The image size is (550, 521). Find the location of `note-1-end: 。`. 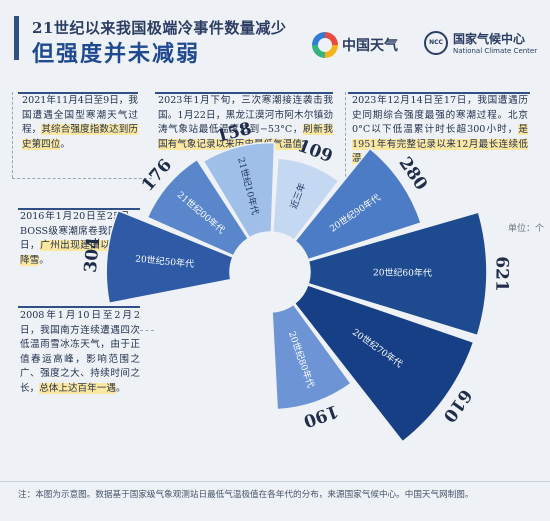

note-1-end: 。 is located at coordinates (65, 144).